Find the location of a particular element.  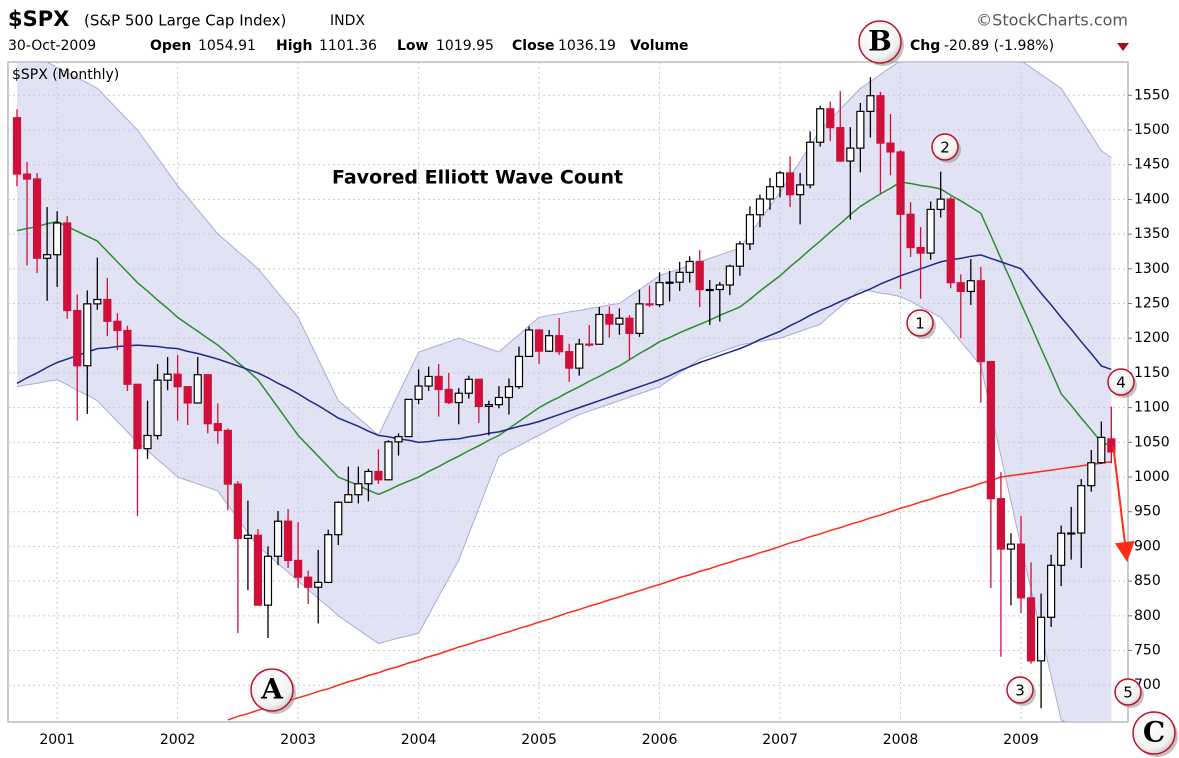

header-value: 1101.36 is located at coordinates (348, 46).